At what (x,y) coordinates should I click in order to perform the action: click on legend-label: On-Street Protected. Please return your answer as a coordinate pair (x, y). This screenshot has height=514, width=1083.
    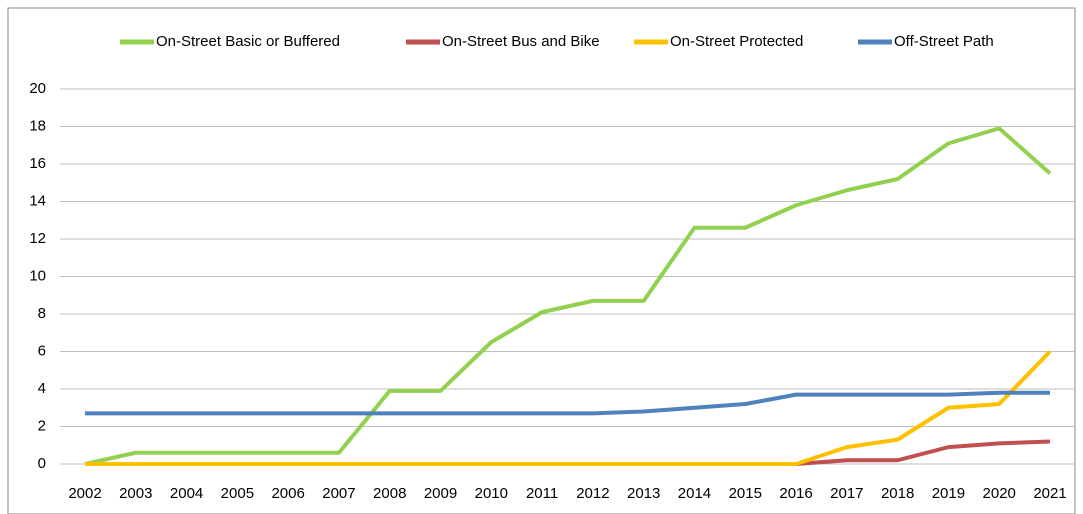
    Looking at the image, I should click on (736, 41).